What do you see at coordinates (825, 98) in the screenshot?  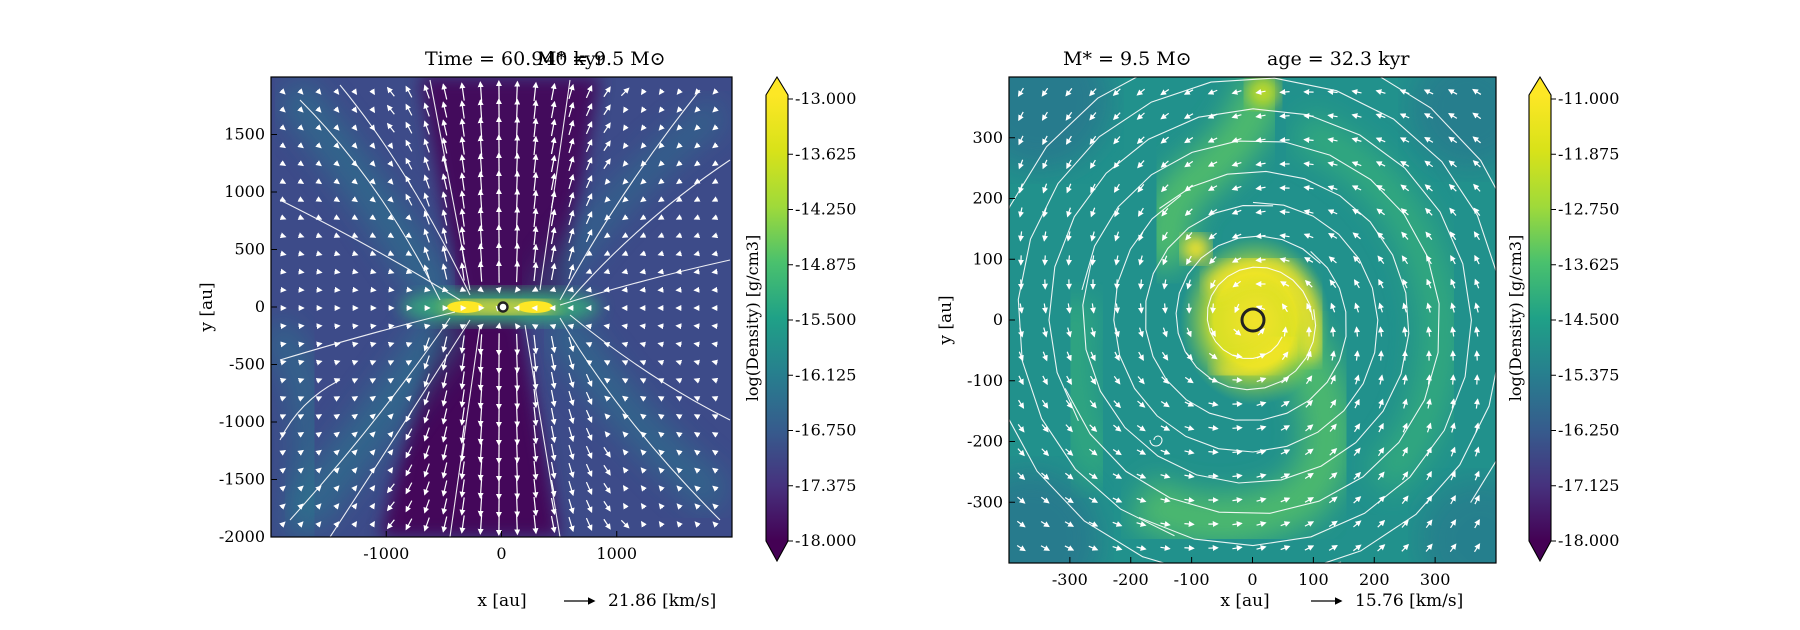 I see `left-colorbar-tick-label: -13.000` at bounding box center [825, 98].